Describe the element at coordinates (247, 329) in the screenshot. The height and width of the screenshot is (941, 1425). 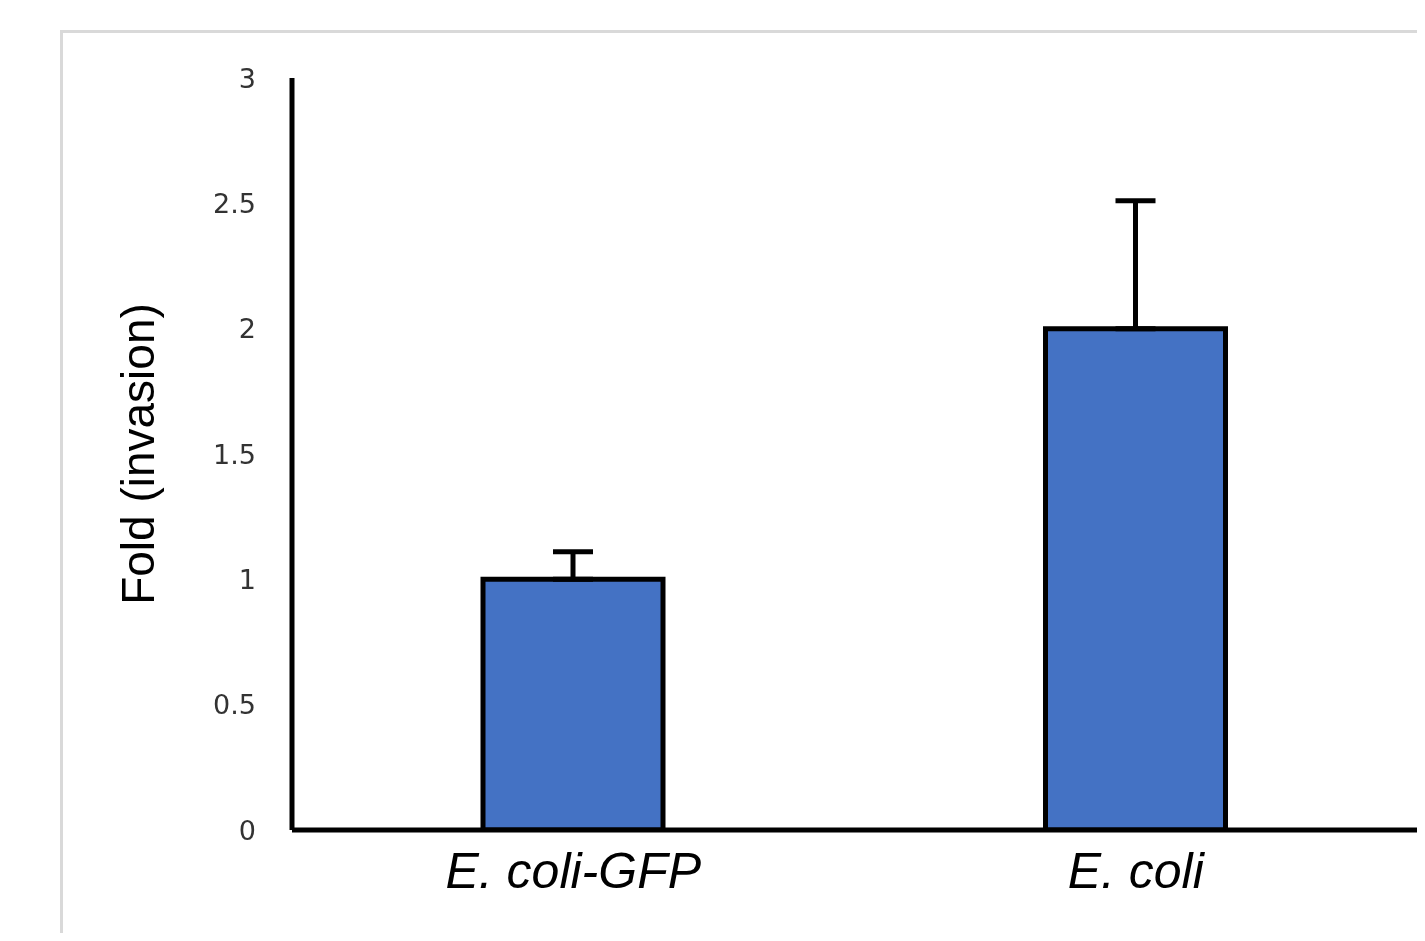
I see `y-tick-label: 2` at that location.